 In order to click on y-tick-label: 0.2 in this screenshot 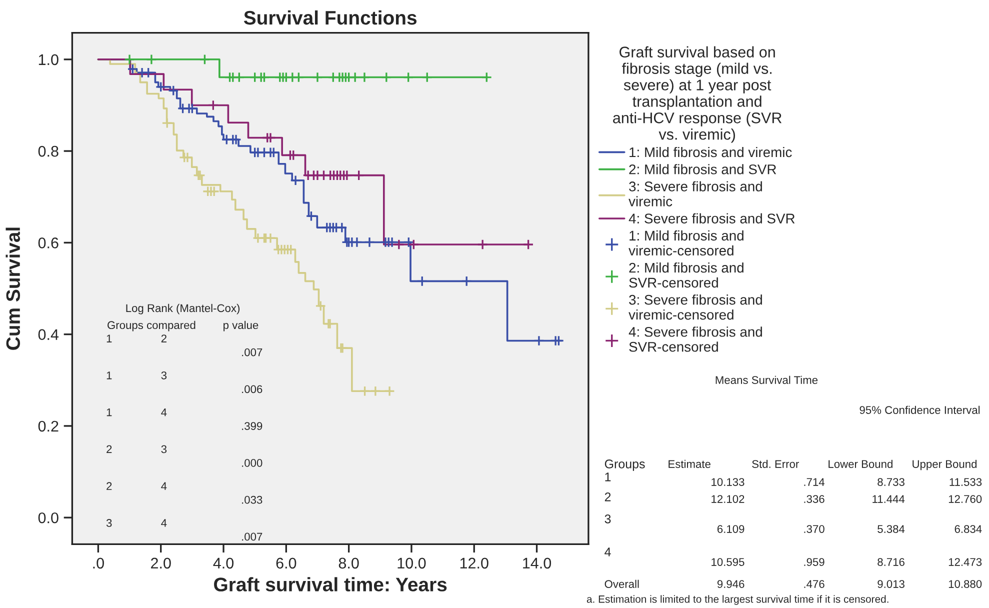, I will do `click(48, 426)`.